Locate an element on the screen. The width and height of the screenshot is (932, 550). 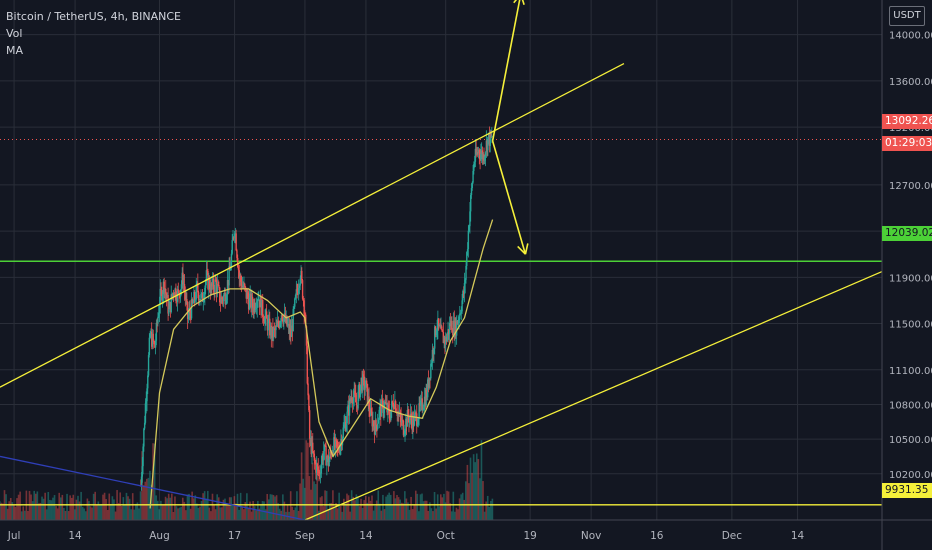
symbol-title: Bitcoin / TetherUS, 4h, BINANCE is located at coordinates (94, 16).